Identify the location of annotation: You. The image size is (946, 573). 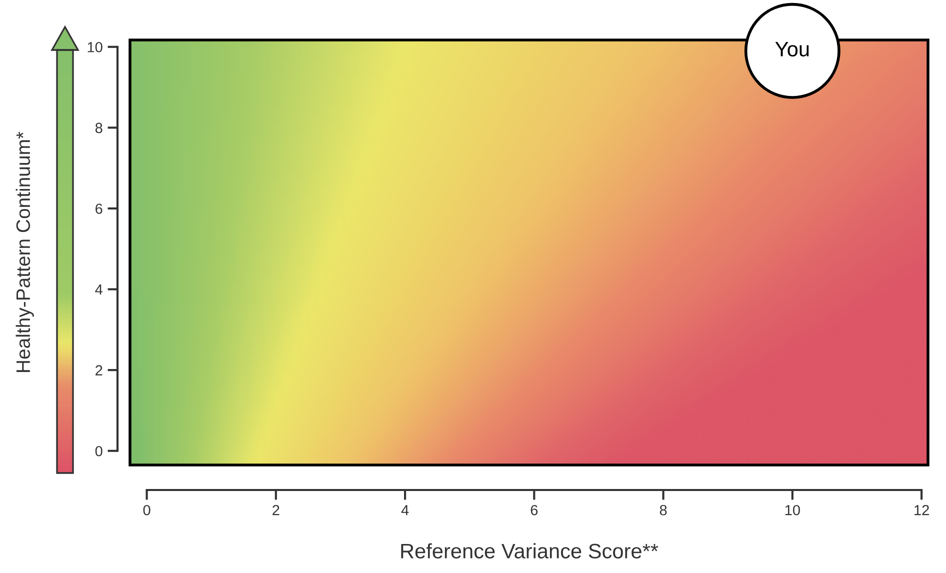
(792, 49).